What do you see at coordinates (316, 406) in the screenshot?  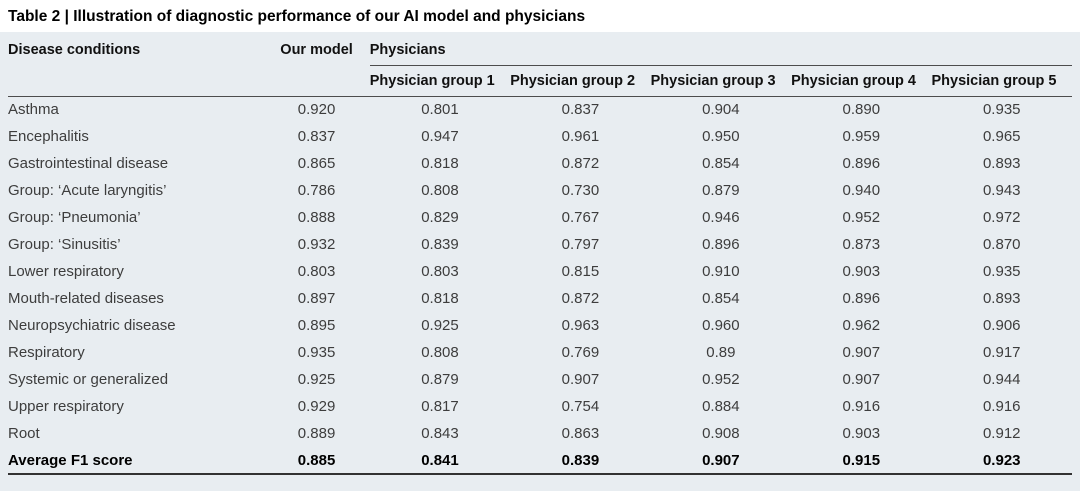 I see `f1-score-cell: 0.929` at bounding box center [316, 406].